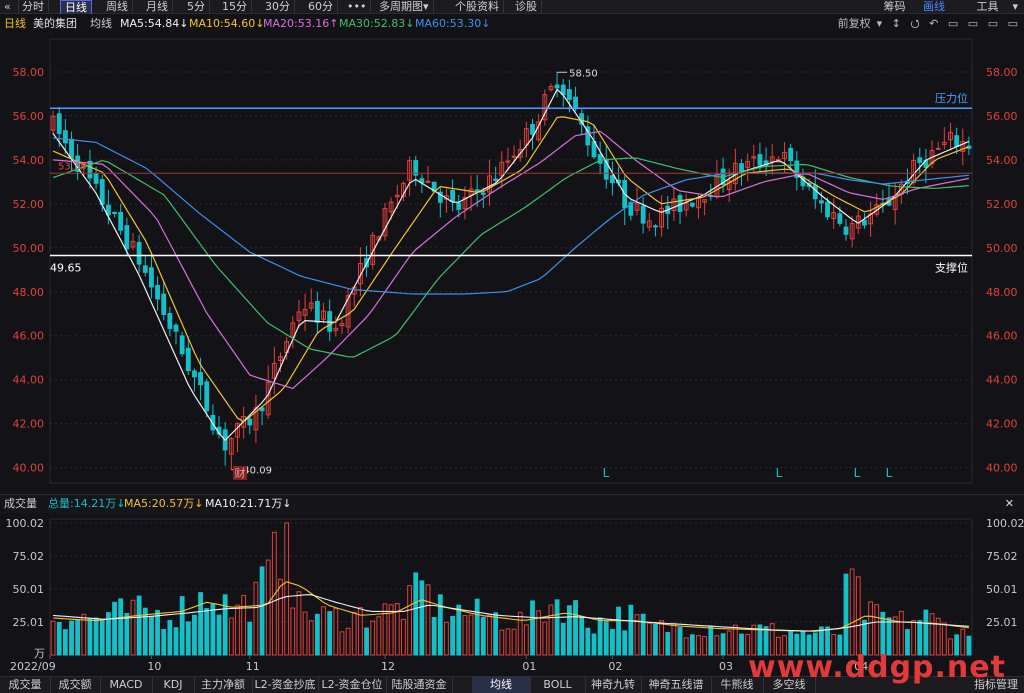 The image size is (1024, 693). Describe the element at coordinates (993, 23) in the screenshot. I see `panel-icon: ▭` at that location.